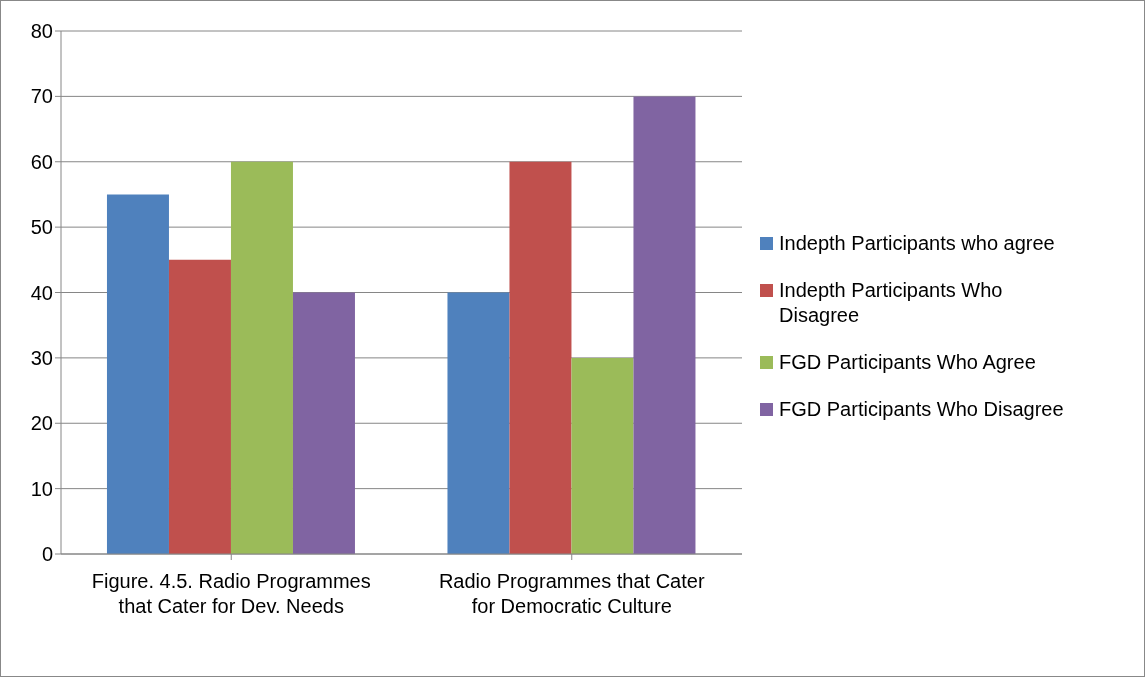 This screenshot has height=677, width=1145. What do you see at coordinates (41, 357) in the screenshot?
I see `y-tick-label: 30` at bounding box center [41, 357].